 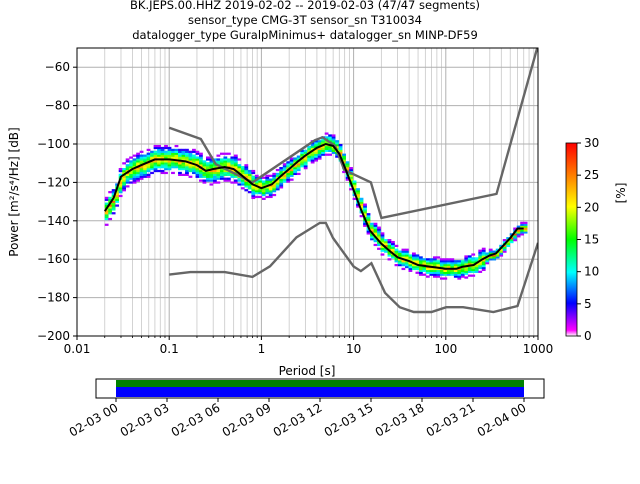 I want to click on colorbar-tick-label: 10, so click(x=591, y=272).